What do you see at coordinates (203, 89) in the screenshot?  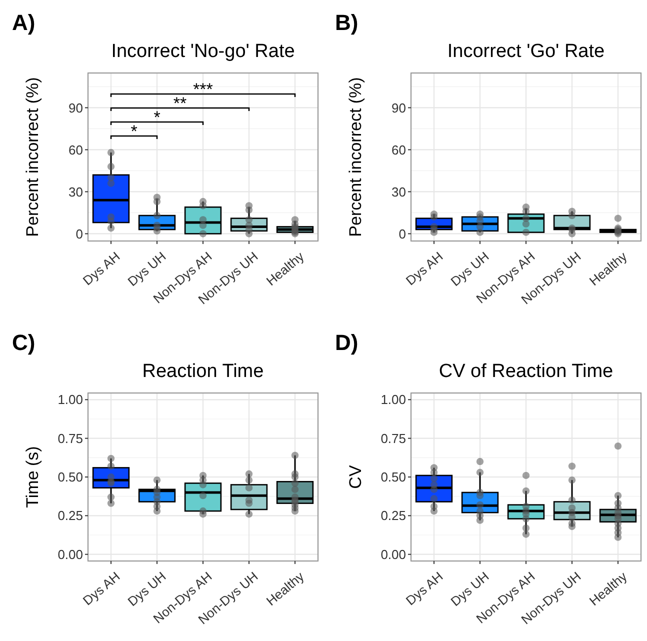 I see `annotation: ***` at bounding box center [203, 89].